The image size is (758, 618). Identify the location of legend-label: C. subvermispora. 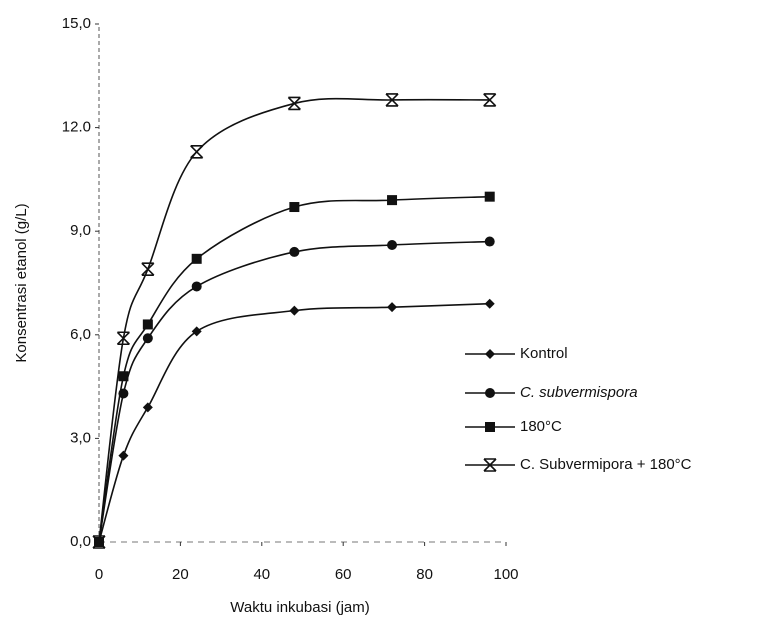
(579, 392).